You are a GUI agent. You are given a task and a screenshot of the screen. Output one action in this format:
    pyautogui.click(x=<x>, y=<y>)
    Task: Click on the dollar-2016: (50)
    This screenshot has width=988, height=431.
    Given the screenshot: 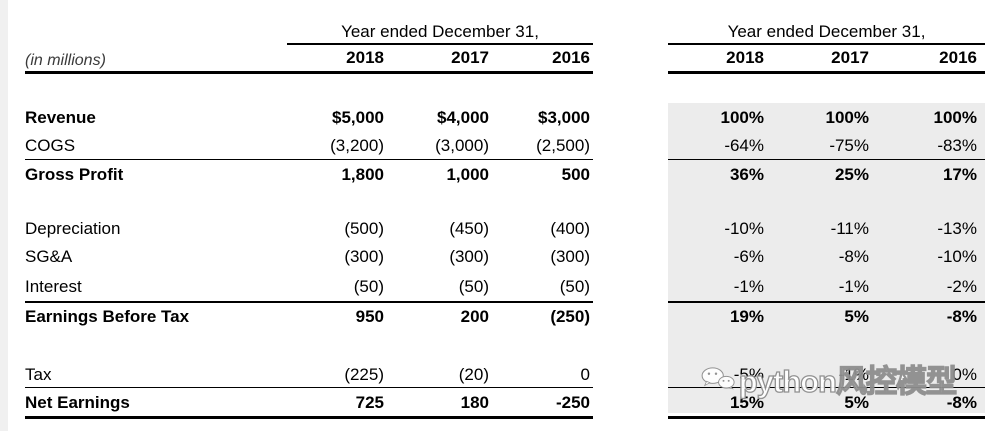 What is the action you would take?
    pyautogui.click(x=574, y=286)
    